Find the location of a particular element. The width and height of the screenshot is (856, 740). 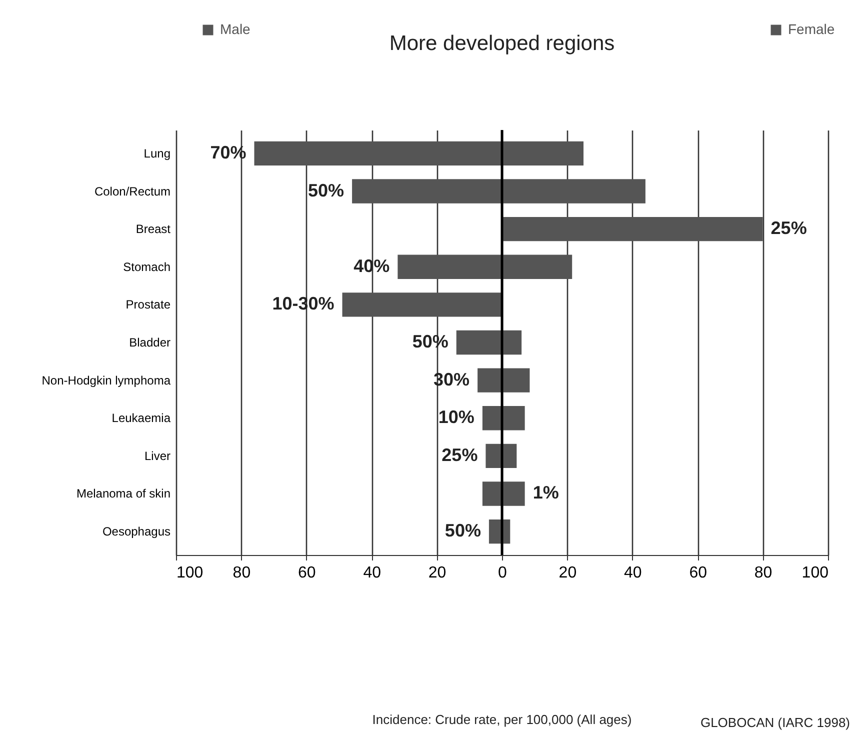

y-tick-label: Melanoma of skin is located at coordinates (123, 493).